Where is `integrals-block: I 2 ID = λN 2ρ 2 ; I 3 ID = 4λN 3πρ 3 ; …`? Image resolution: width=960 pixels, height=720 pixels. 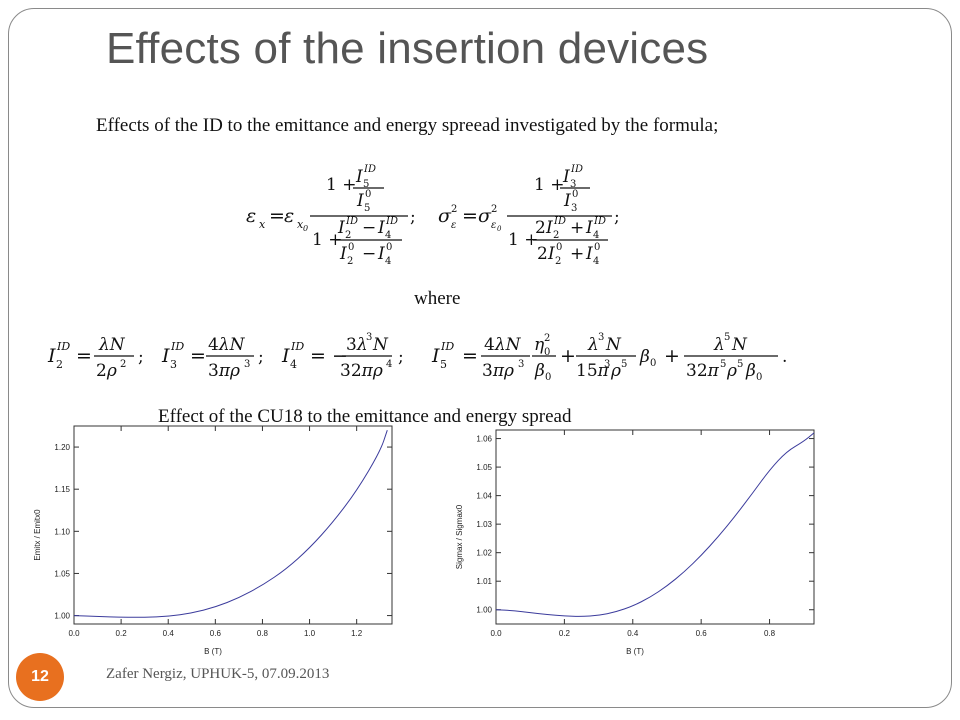
integrals-block: I 2 ID = λN 2ρ 2 ; I 3 ID = 4λN 3πρ 3 ; … is located at coordinates (417, 357).